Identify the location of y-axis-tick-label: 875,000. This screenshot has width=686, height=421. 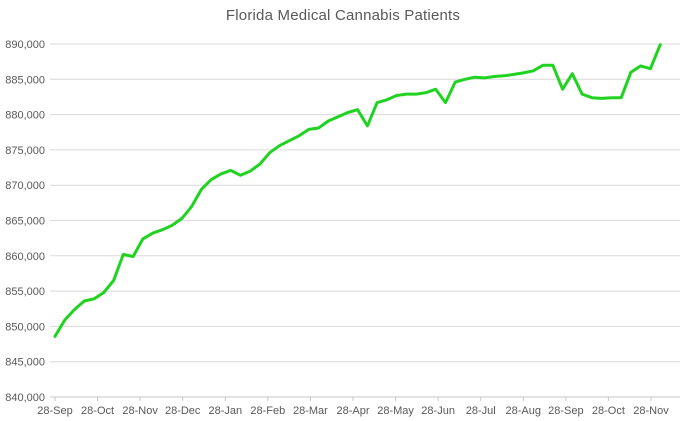
(25, 151).